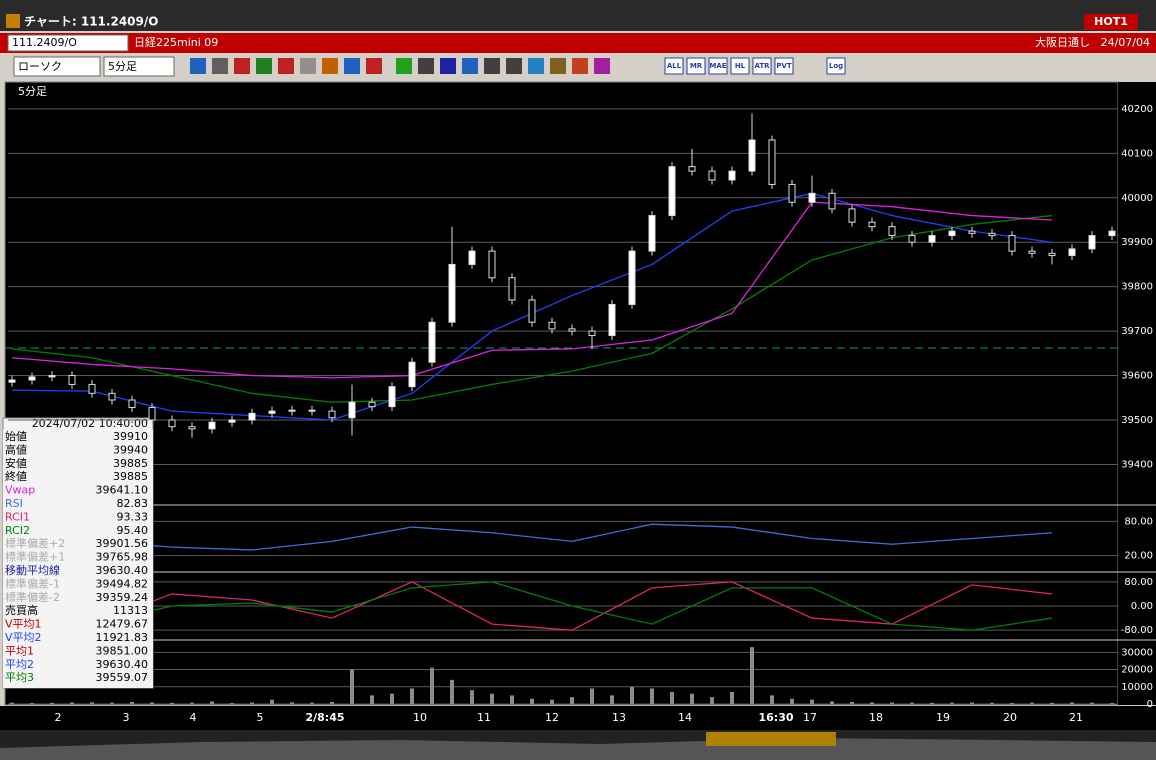  Describe the element at coordinates (139, 66) in the screenshot. I see `interval-select` at that location.